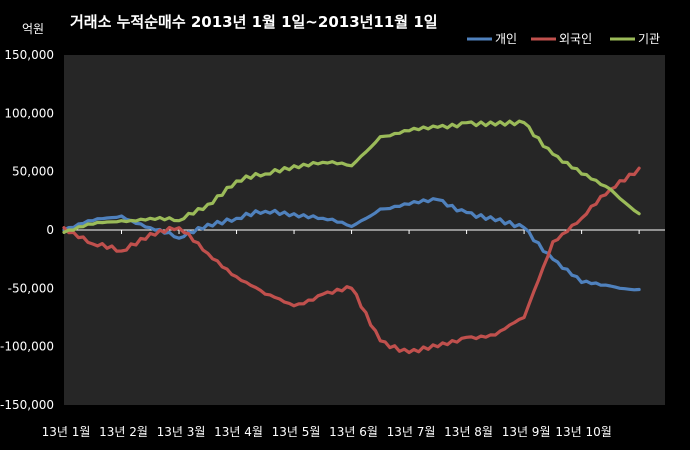  I want to click on x-tick-label: 13년 6월, so click(353, 432).